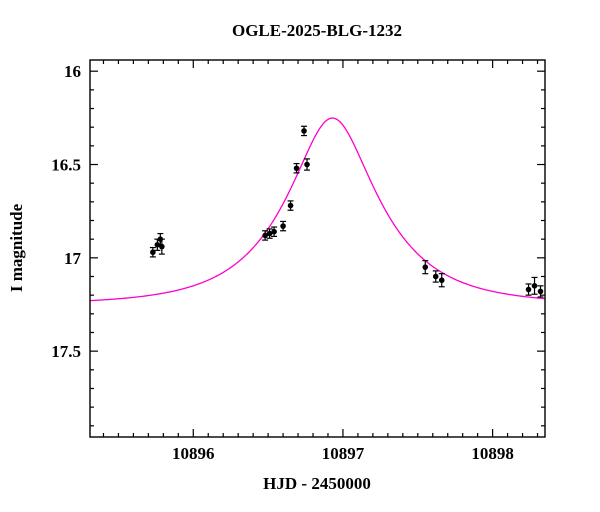 This screenshot has height=512, width=600. Describe the element at coordinates (317, 483) in the screenshot. I see `x-axis-label: HJD - 2450000` at that location.